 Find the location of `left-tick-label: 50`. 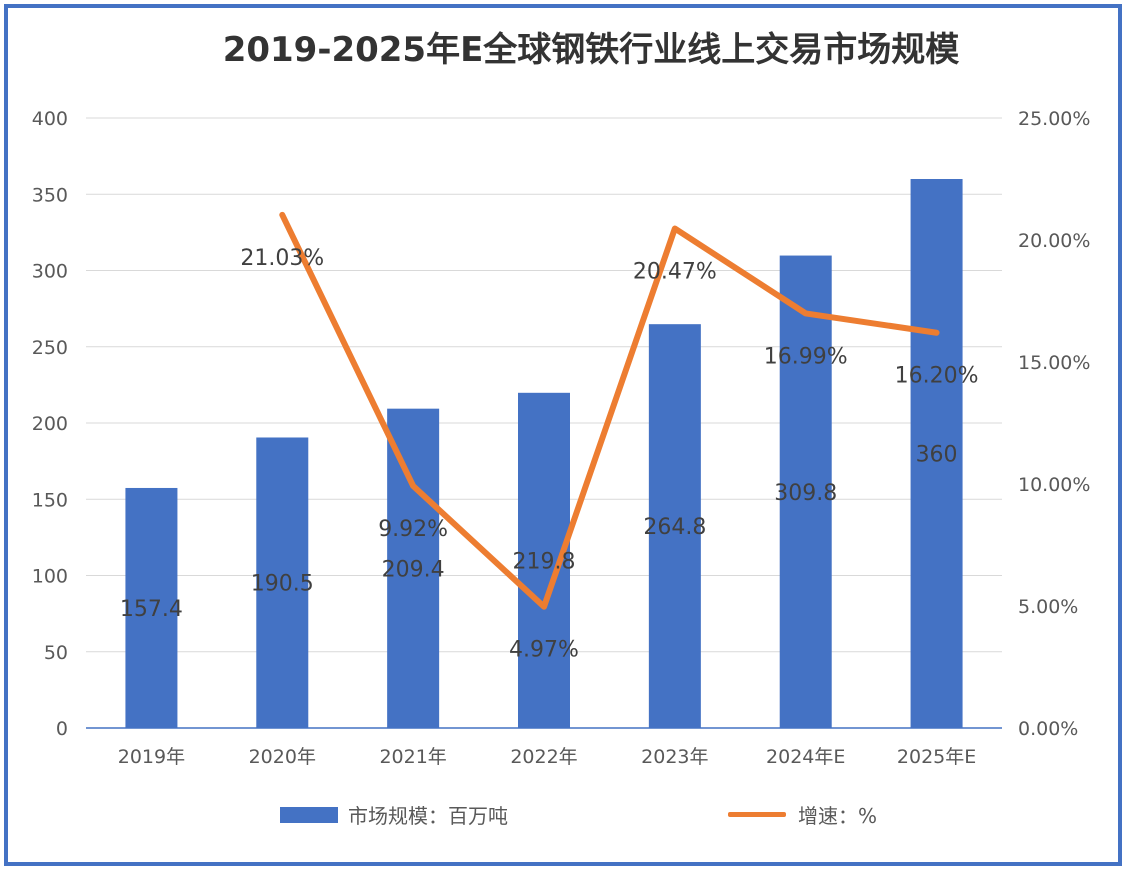

left-tick-label: 50 is located at coordinates (56, 653).